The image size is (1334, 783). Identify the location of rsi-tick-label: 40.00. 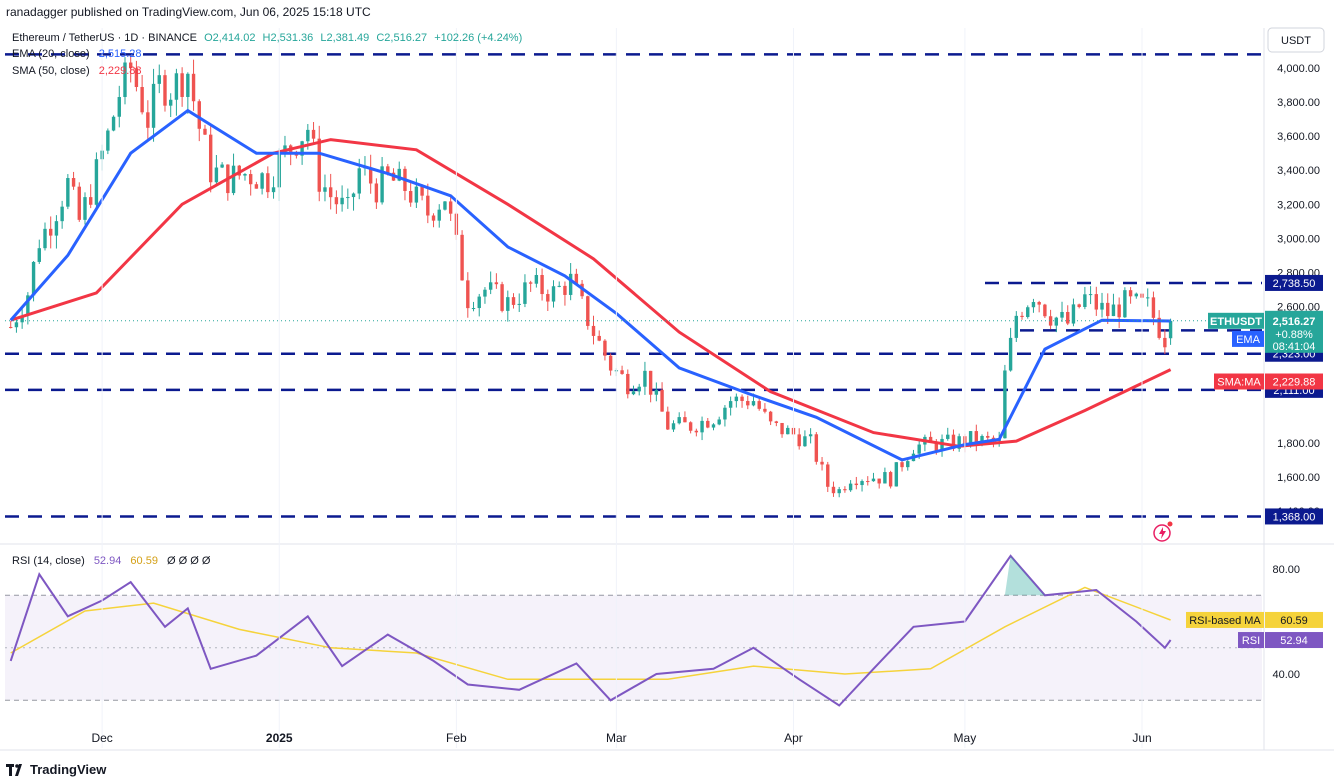
(1286, 675).